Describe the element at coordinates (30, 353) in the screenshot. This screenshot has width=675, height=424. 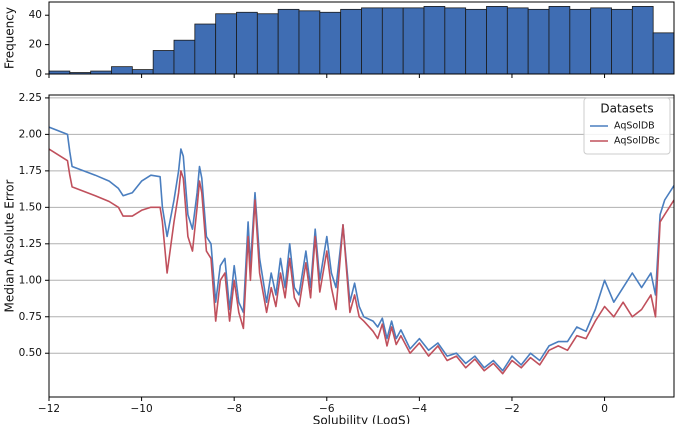
I see `y-tick-label: 0.50` at that location.